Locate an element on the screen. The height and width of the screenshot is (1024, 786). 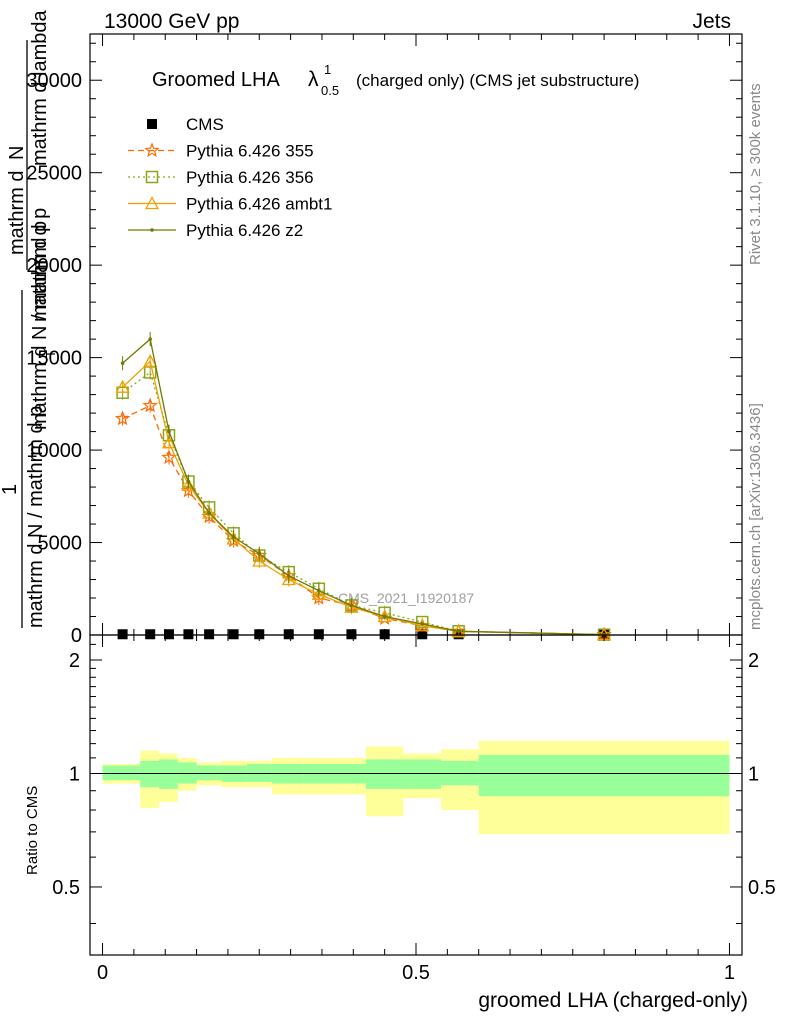
ylabel-bottom-2: mathrm d N / mathrm d p is located at coordinates (40, 319).